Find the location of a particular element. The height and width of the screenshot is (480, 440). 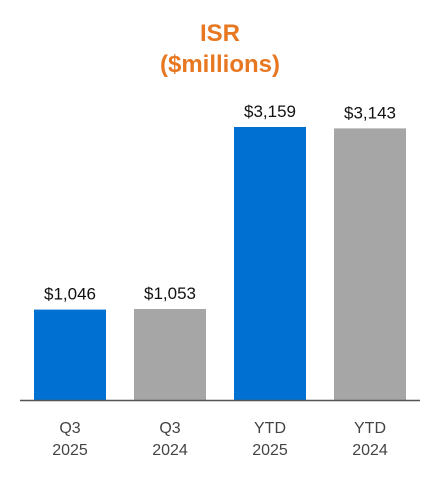

tick-label-2-line-2: 2024 is located at coordinates (170, 450).